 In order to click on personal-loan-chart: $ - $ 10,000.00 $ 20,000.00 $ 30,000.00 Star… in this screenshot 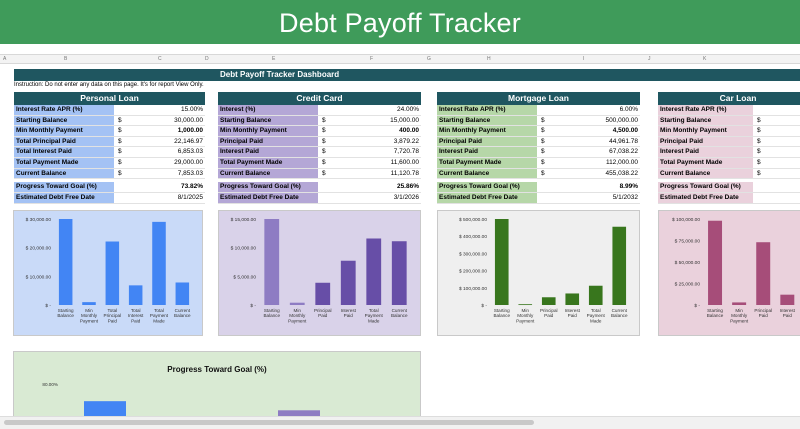, I will do `click(108, 273)`.